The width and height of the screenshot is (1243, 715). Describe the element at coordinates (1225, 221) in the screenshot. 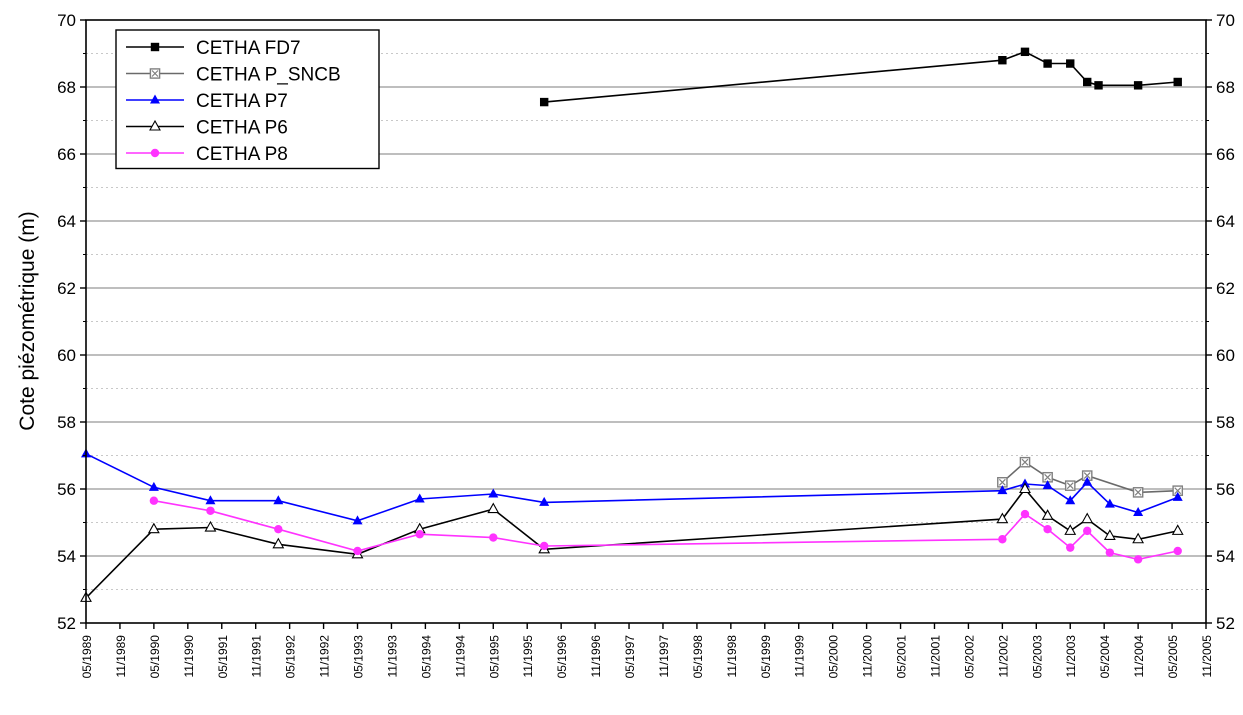

I see `y-tick-label-right: 64` at that location.